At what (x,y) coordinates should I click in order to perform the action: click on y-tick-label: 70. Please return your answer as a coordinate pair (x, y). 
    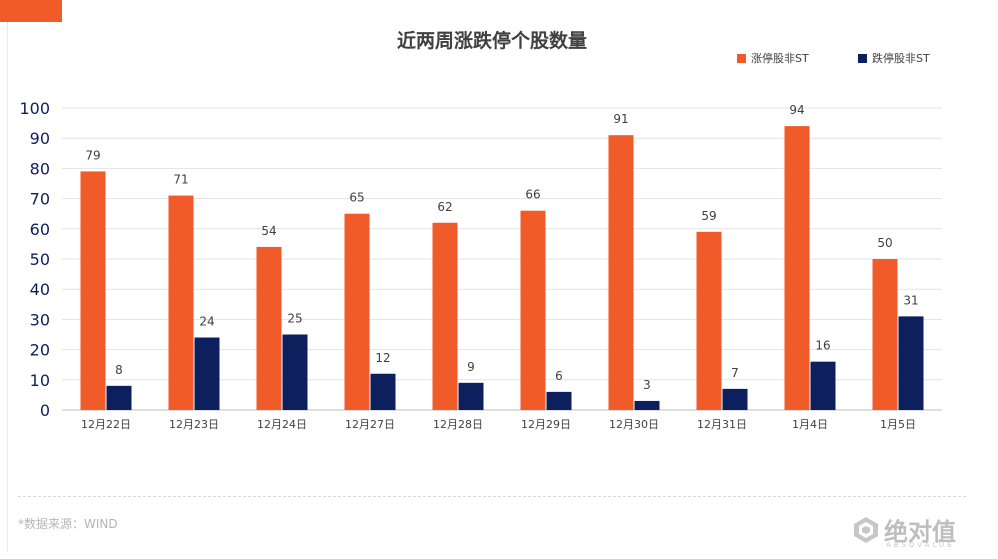
    Looking at the image, I should click on (40, 199).